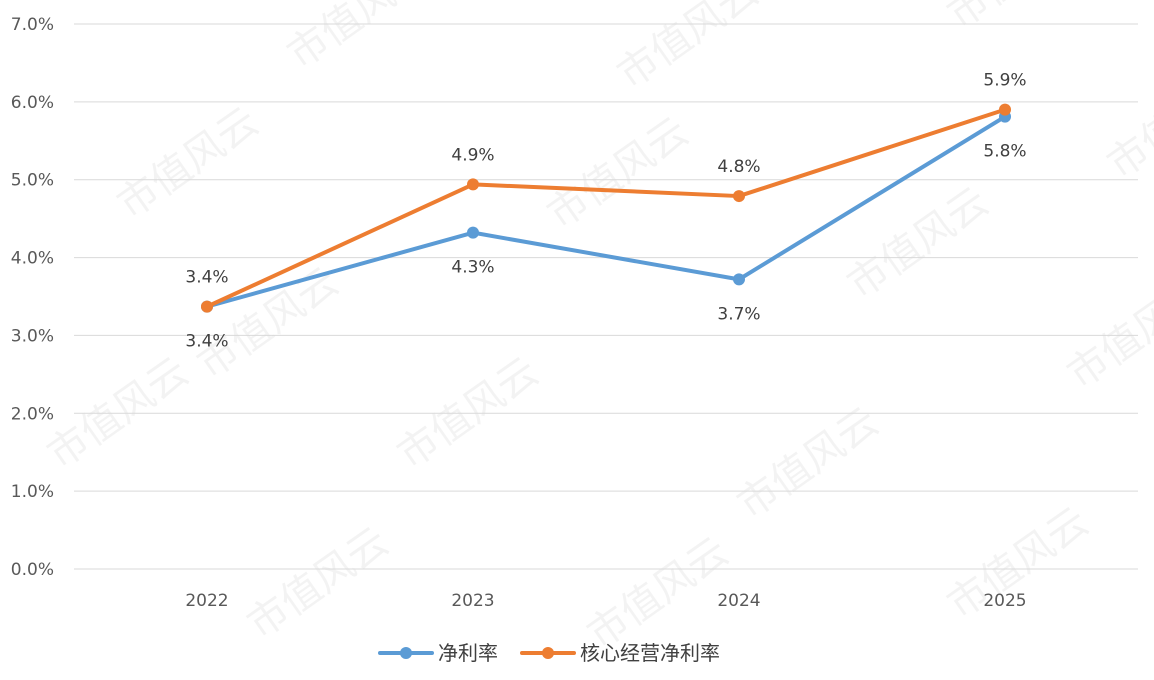 The image size is (1154, 680). I want to click on y-tick-label: 1.0%, so click(32, 492).